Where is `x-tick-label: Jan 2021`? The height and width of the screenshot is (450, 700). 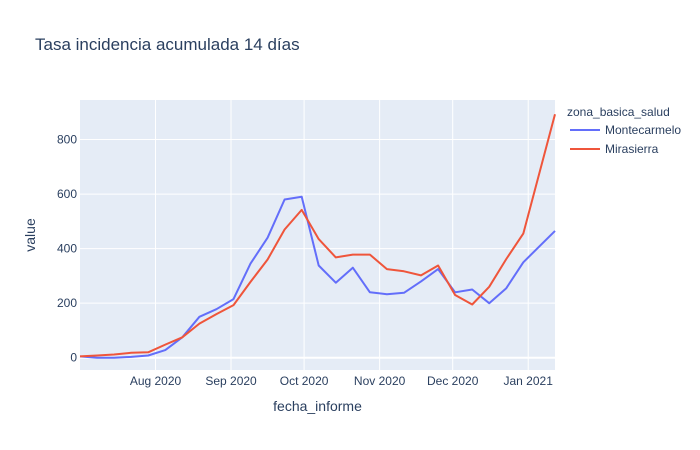
x-tick-label: Jan 2021 is located at coordinates (529, 381).